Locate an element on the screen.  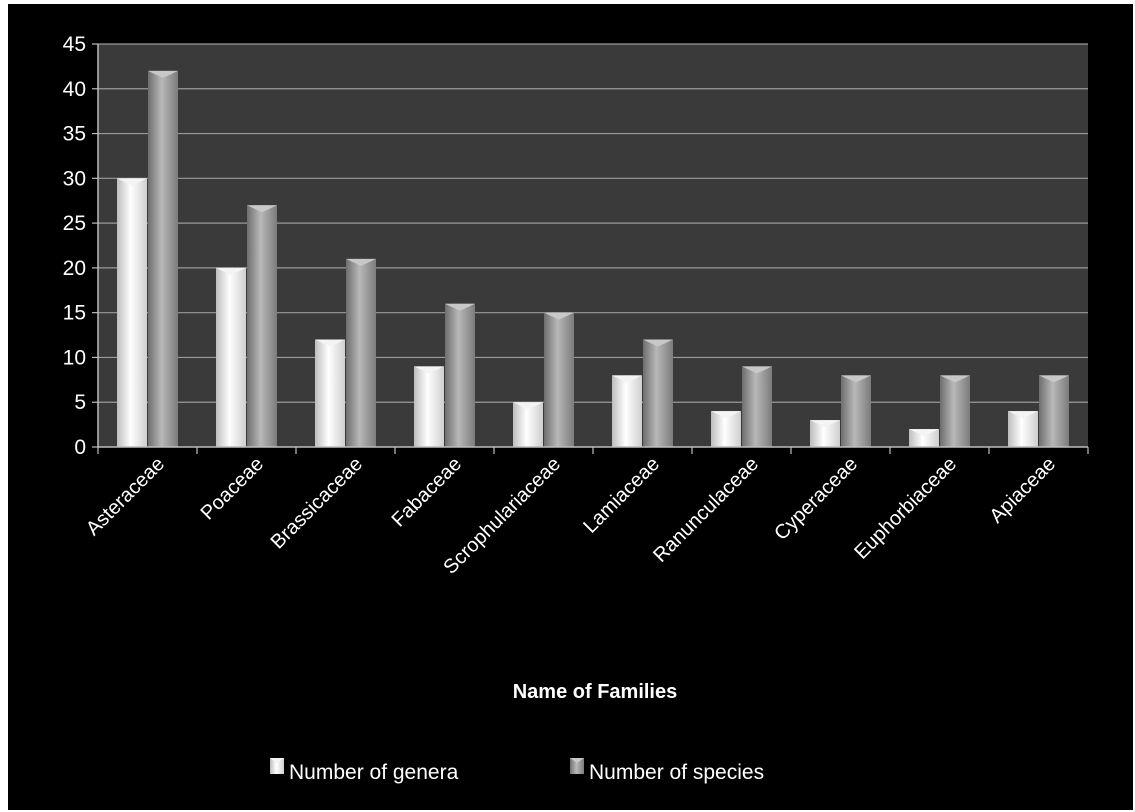
x-tick-label: Ranunculaceae is located at coordinates (706, 510).